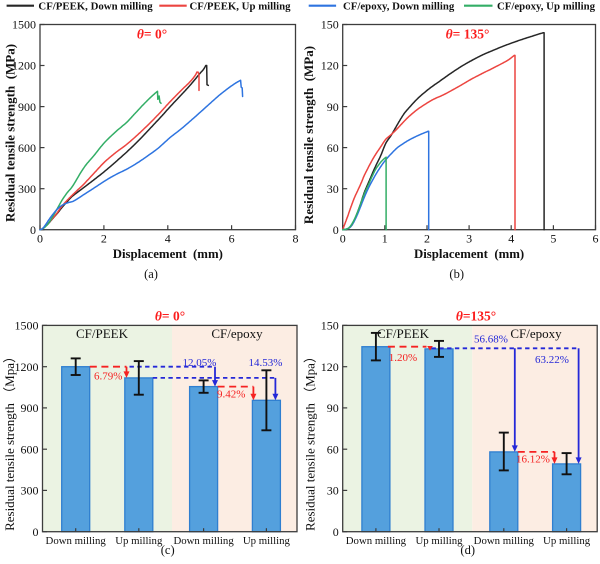 The image size is (600, 564). Describe the element at coordinates (399, 6) in the screenshot. I see `svg-text: CF/epoxy, Down milling` at that location.